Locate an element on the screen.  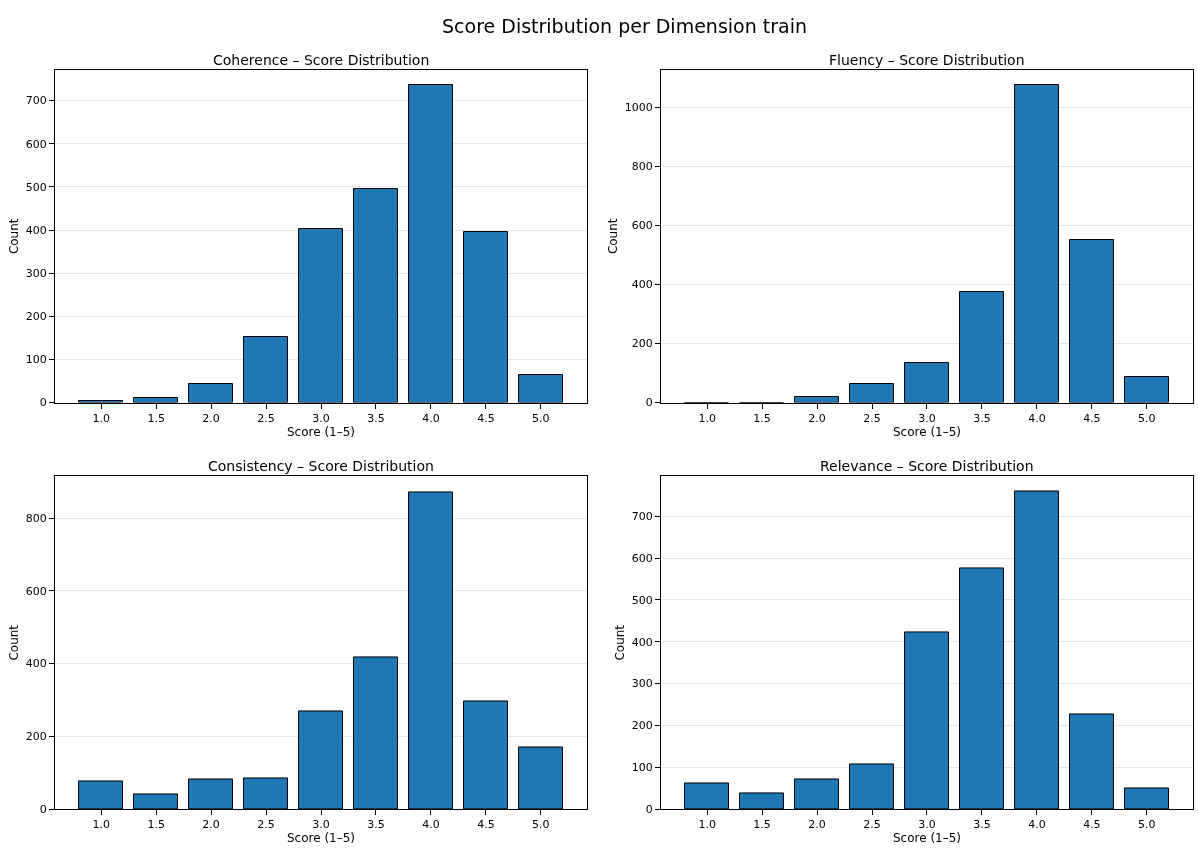
chart-title: Consistency – Score Distribution is located at coordinates (321, 466).